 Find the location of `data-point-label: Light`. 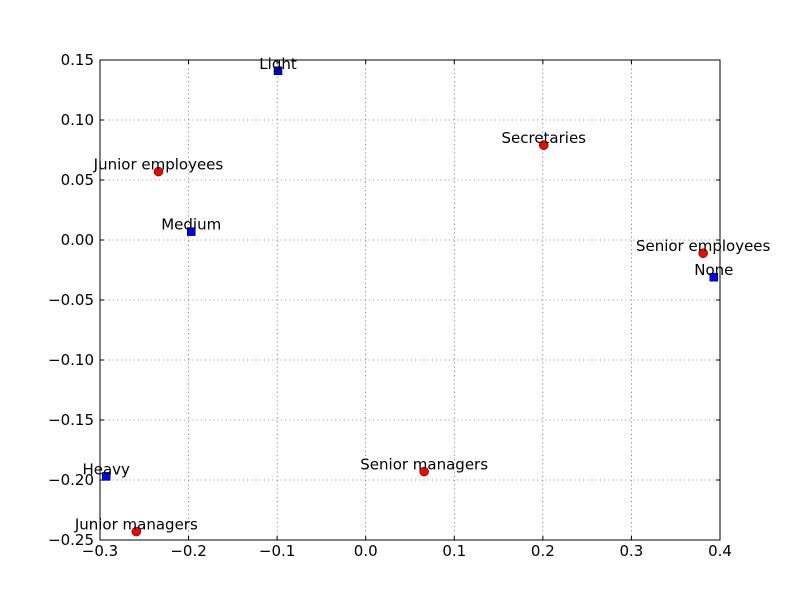

data-point-label: Light is located at coordinates (278, 64).